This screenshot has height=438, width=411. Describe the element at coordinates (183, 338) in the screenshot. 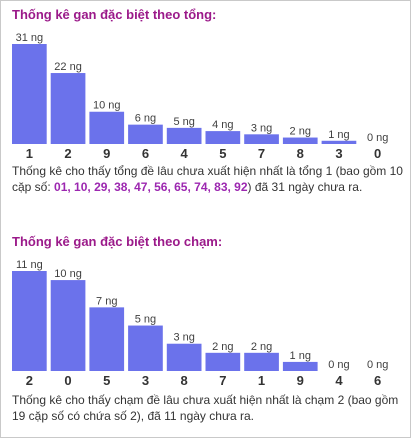

I see `touch-value-label-8: 3 ng` at that location.